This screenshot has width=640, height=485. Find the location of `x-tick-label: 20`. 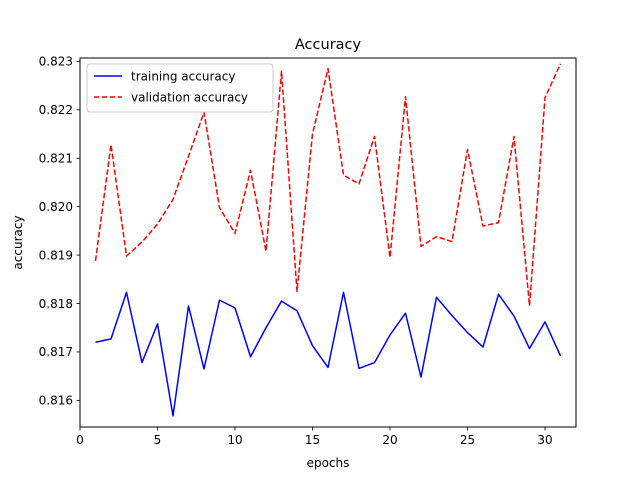

x-tick-label: 20 is located at coordinates (389, 440).